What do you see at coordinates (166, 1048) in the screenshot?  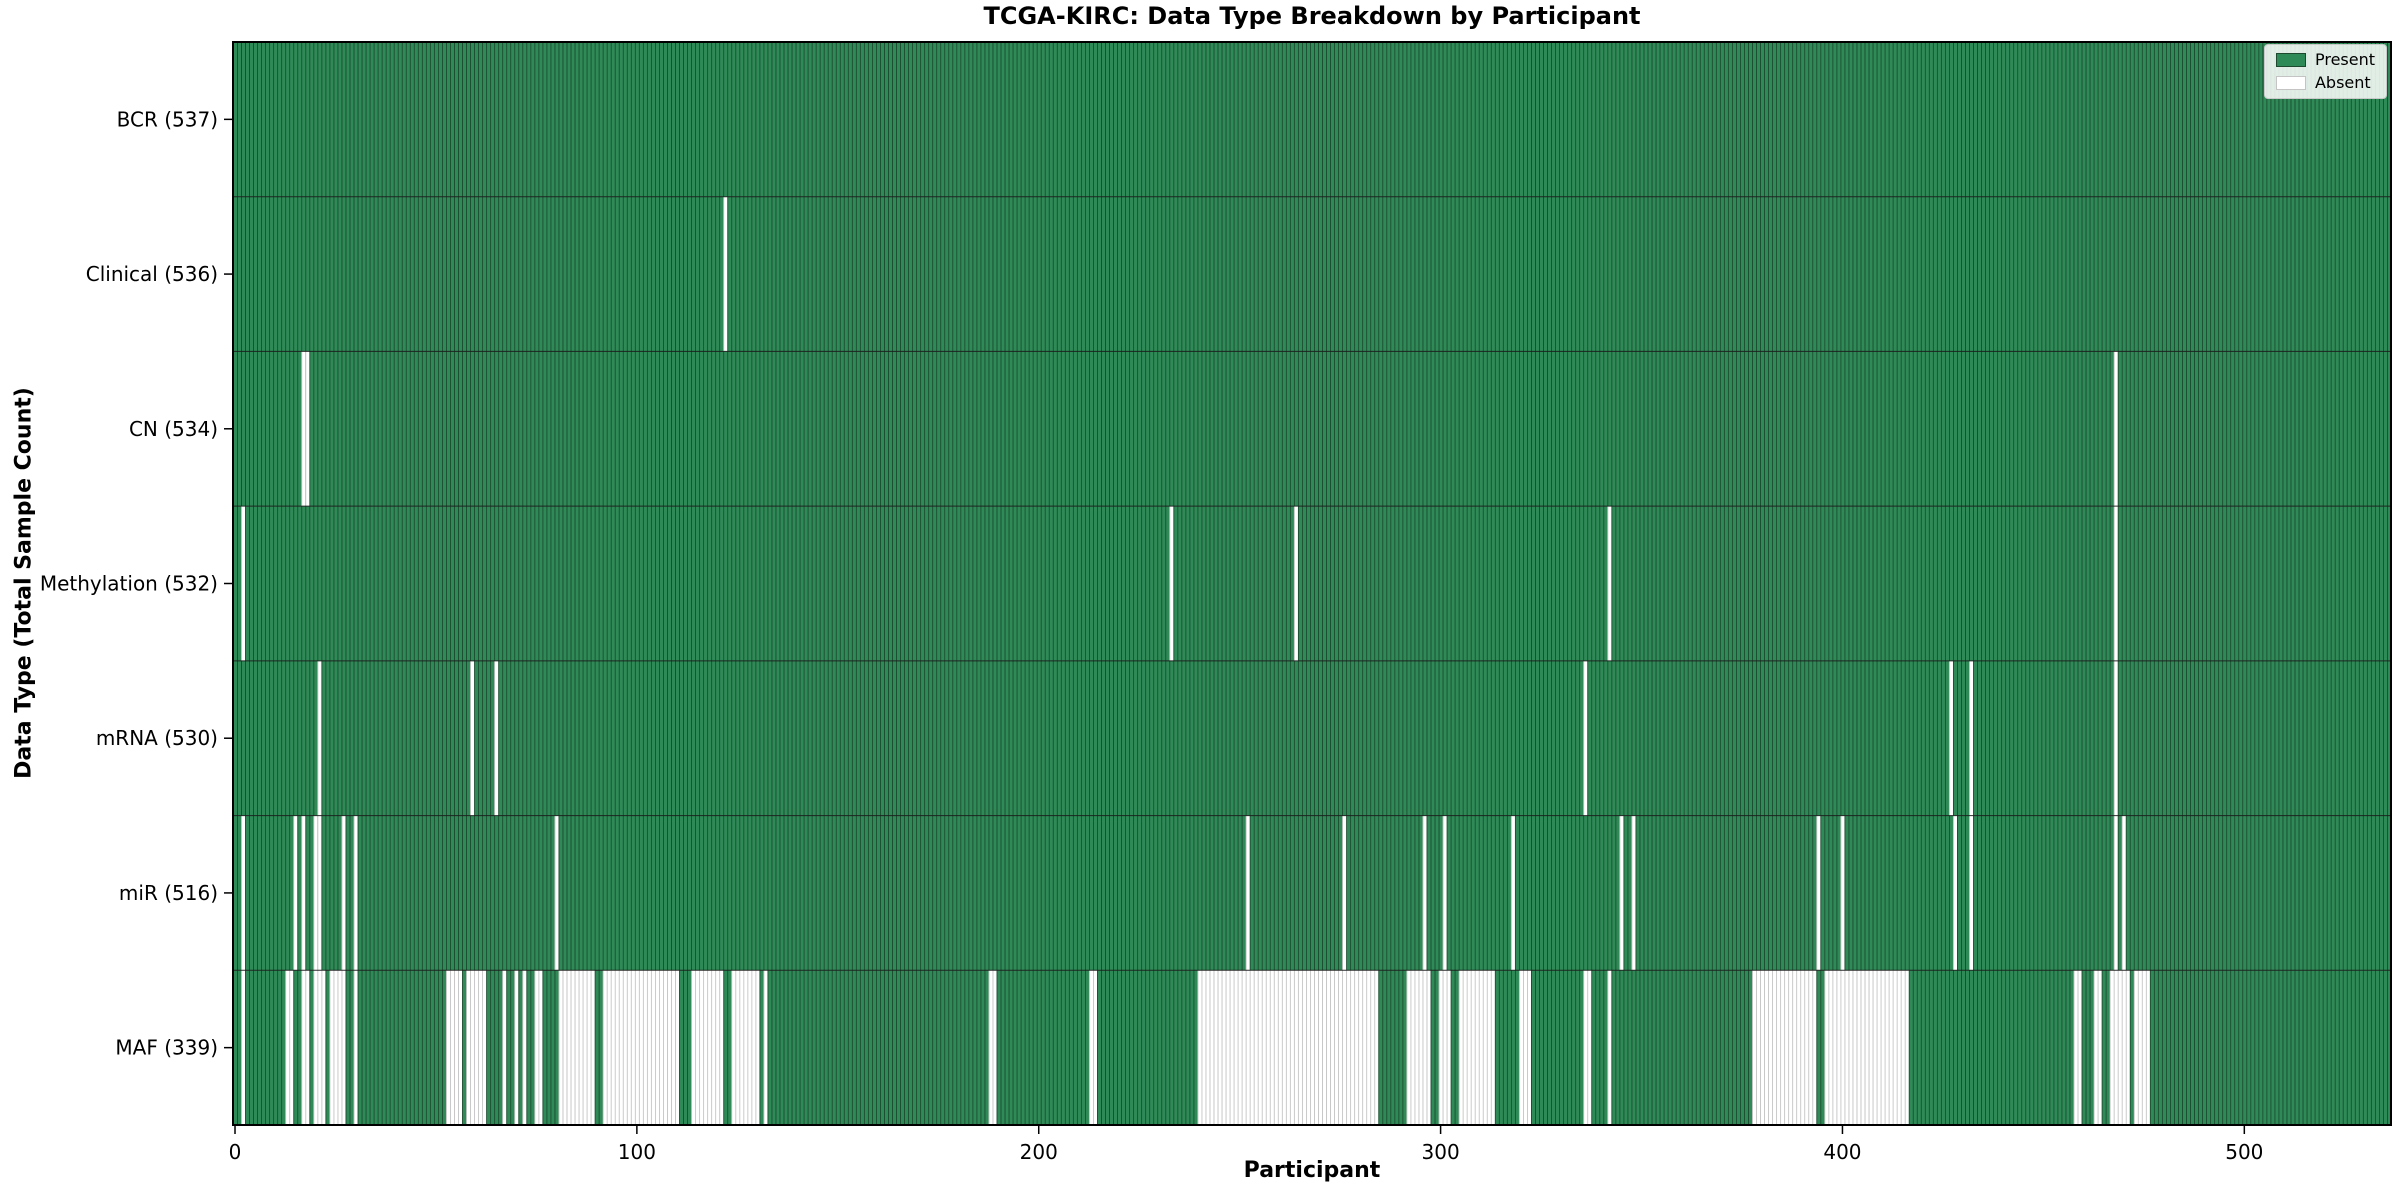 I see `y-tick-label: MAF (339)` at bounding box center [166, 1048].